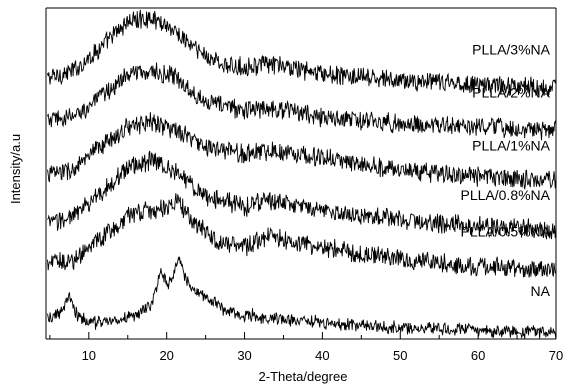 The image size is (572, 387). What do you see at coordinates (506, 231) in the screenshot?
I see `series-label-plla-0-5-na: PLLA/0.5%NA` at bounding box center [506, 231].